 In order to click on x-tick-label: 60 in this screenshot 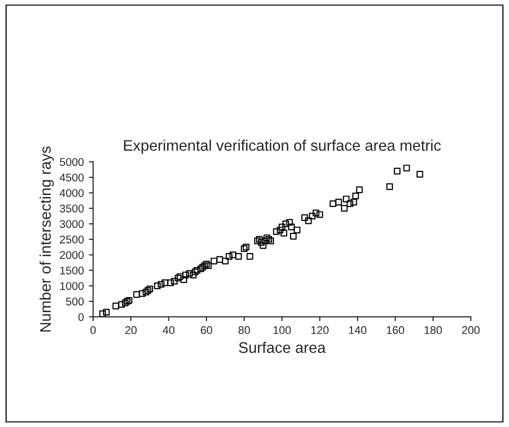, I will do `click(206, 330)`.